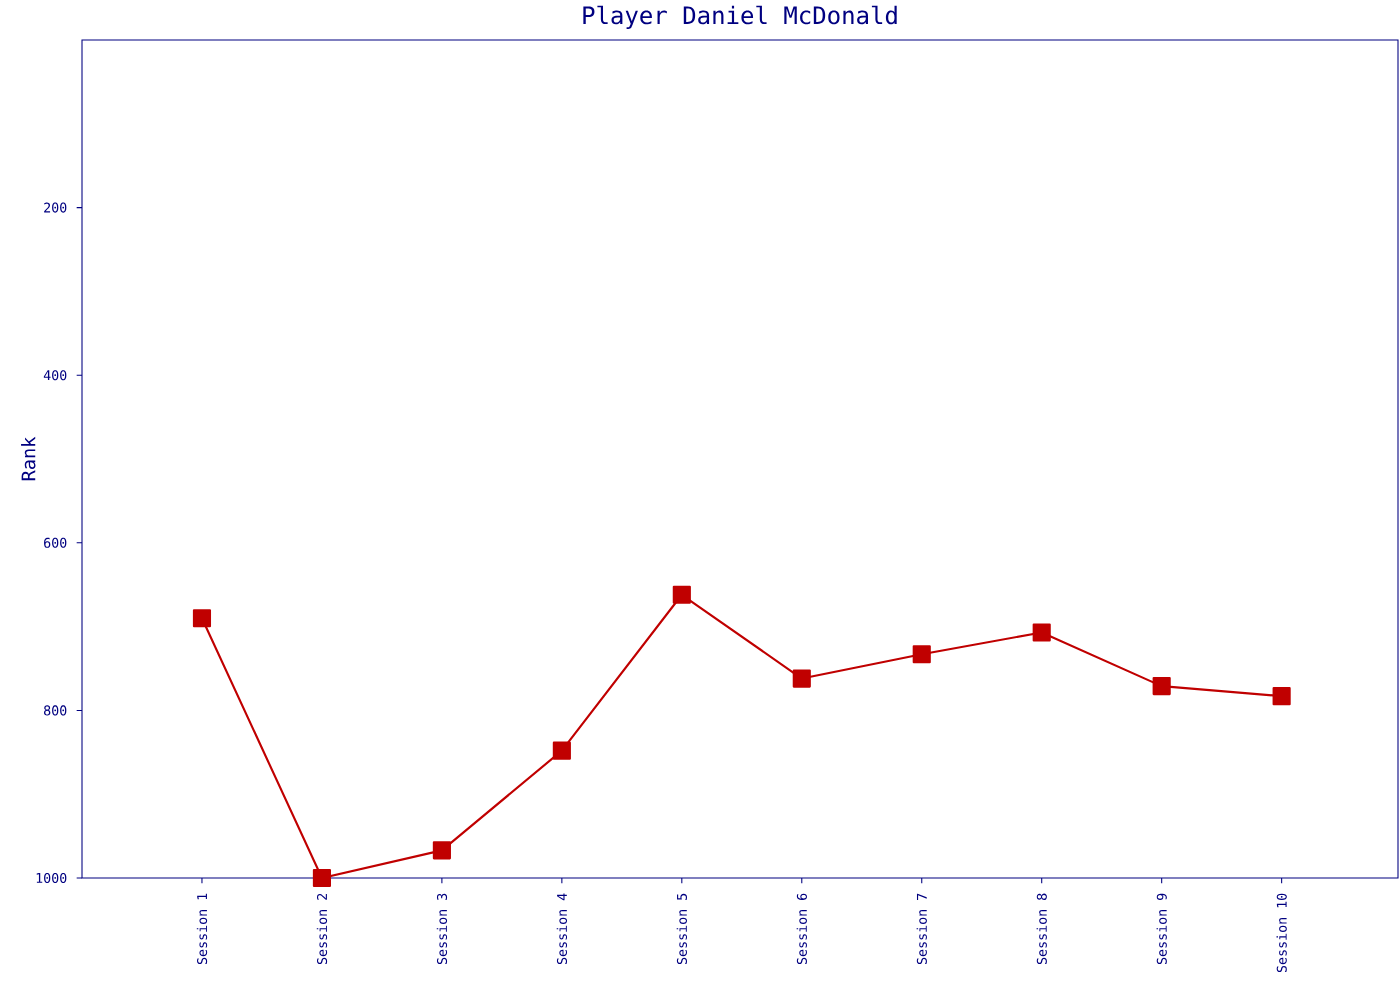  I want to click on chart-title: Player Daniel McDonald, so click(740, 17).